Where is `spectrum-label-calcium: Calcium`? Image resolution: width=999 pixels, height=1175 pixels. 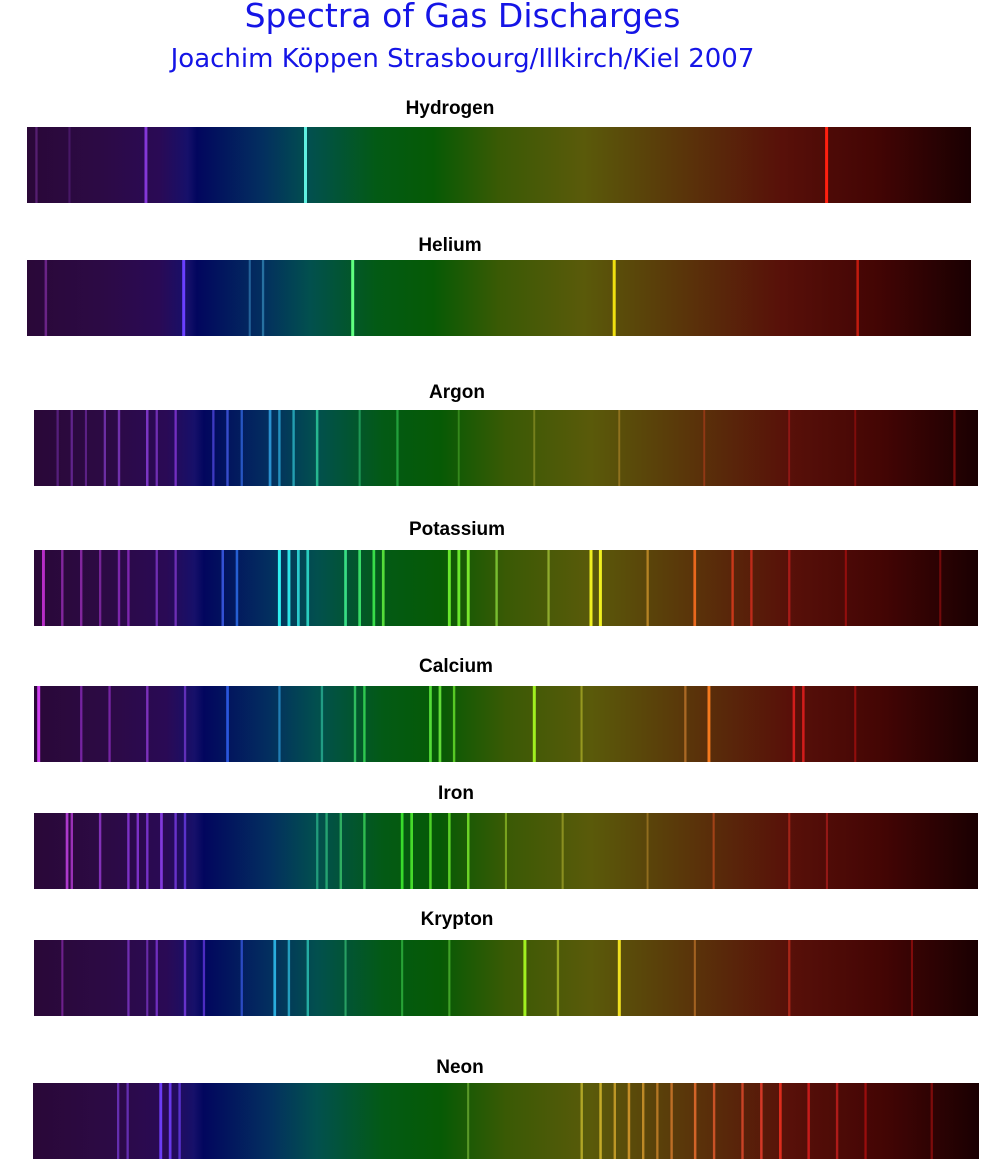
spectrum-label-calcium: Calcium is located at coordinates (456, 666).